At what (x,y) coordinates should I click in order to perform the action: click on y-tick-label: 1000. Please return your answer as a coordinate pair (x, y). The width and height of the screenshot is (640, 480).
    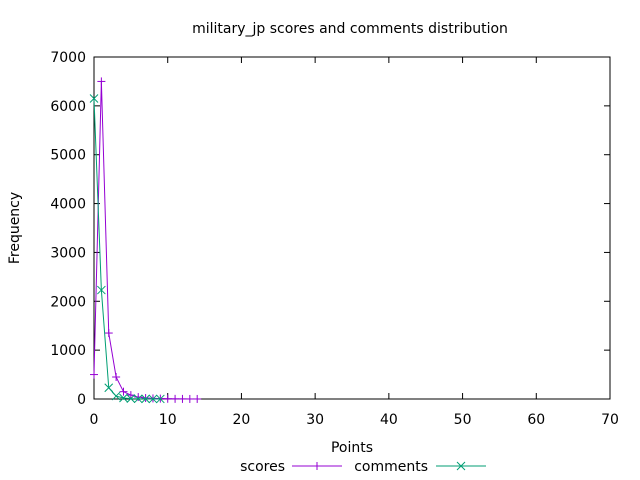
    Looking at the image, I should click on (68, 351).